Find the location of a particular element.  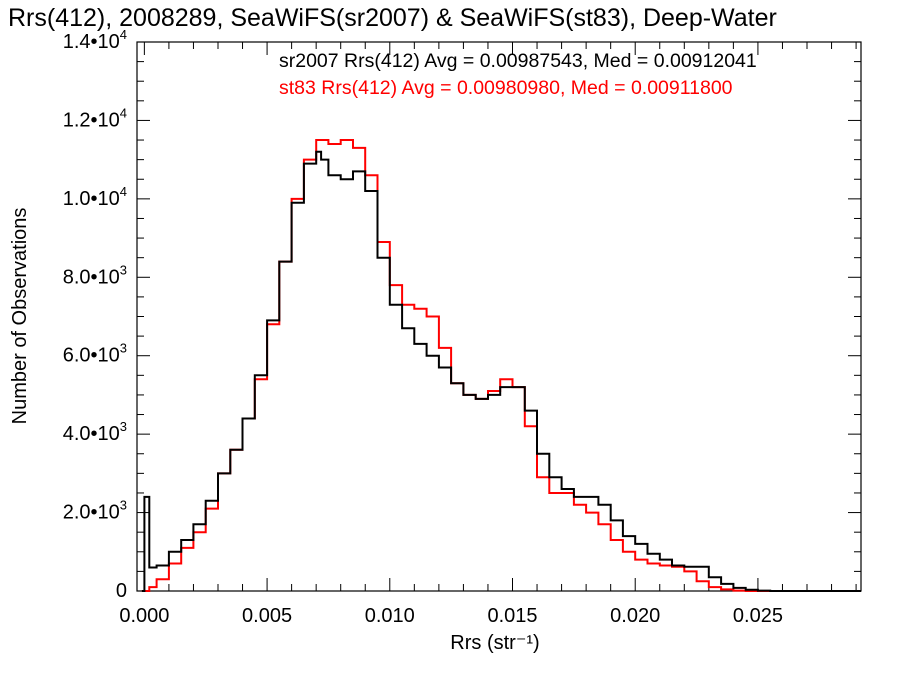

x-axis-title: Rrs (str⁻¹) is located at coordinates (494, 643).